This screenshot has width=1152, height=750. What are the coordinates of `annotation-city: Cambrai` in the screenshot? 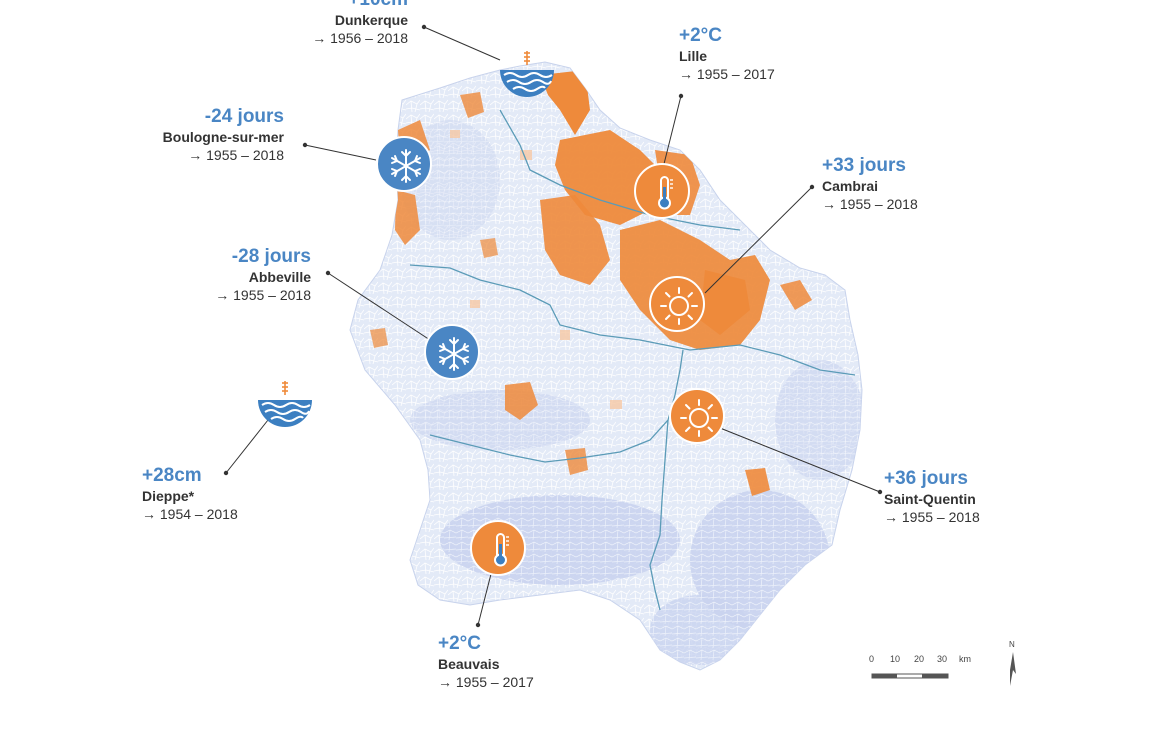 It's located at (850, 185).